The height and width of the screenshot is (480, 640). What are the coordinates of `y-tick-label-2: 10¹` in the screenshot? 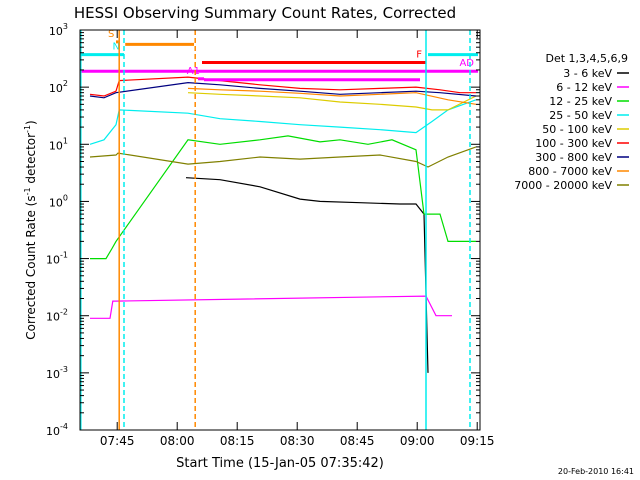 It's located at (58, 144).